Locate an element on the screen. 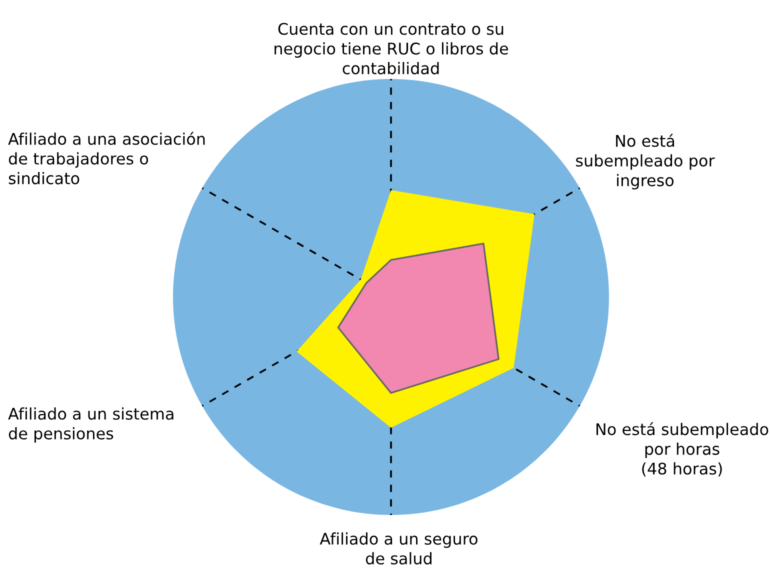 The image size is (770, 571). spoke-label: Afiliado a un sistema de pensiones is located at coordinates (91, 425).